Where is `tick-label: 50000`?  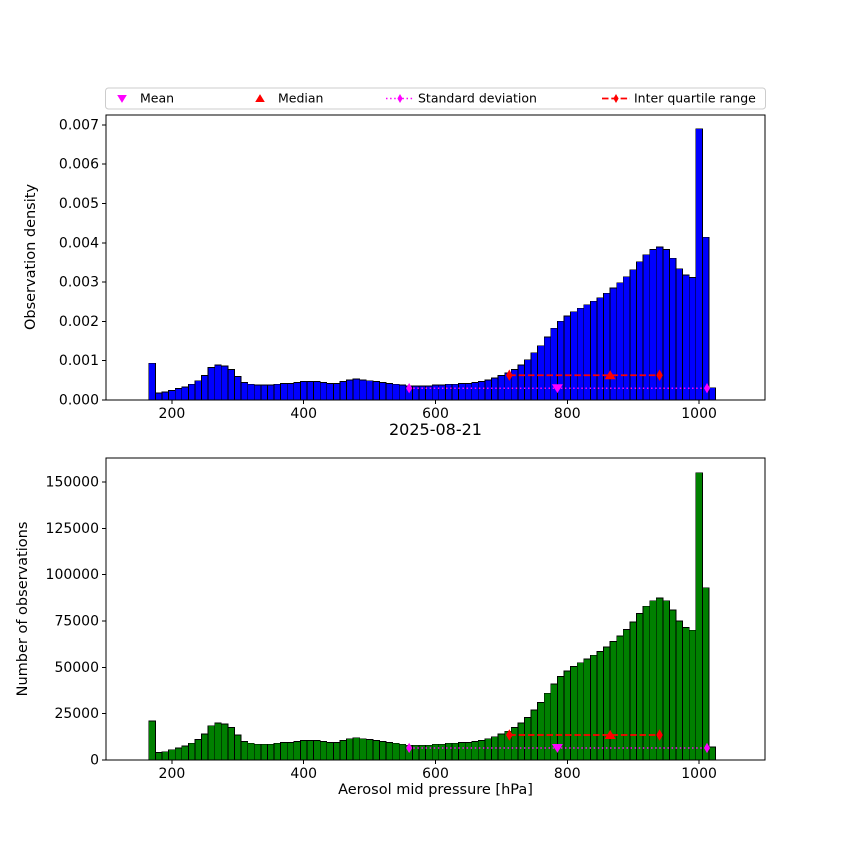
tick-label: 50000 is located at coordinates (76, 668).